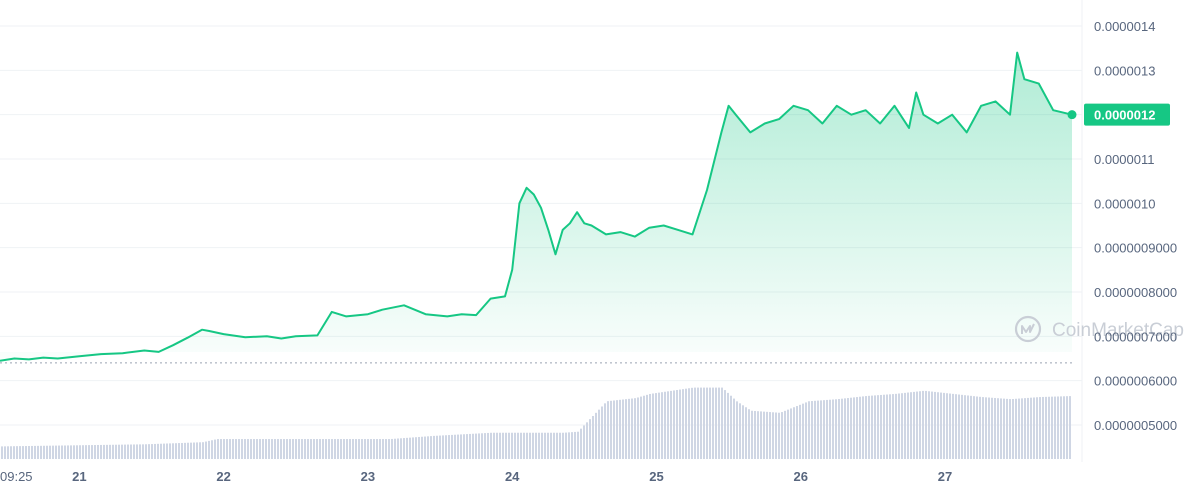 This screenshot has width=1200, height=491. Describe the element at coordinates (1135, 381) in the screenshot. I see `y-tick-label: 0.0000006000` at that location.